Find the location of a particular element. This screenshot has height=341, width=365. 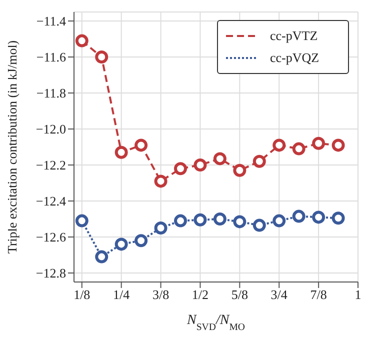

y-tick-label: −11.6 is located at coordinates (51, 57).